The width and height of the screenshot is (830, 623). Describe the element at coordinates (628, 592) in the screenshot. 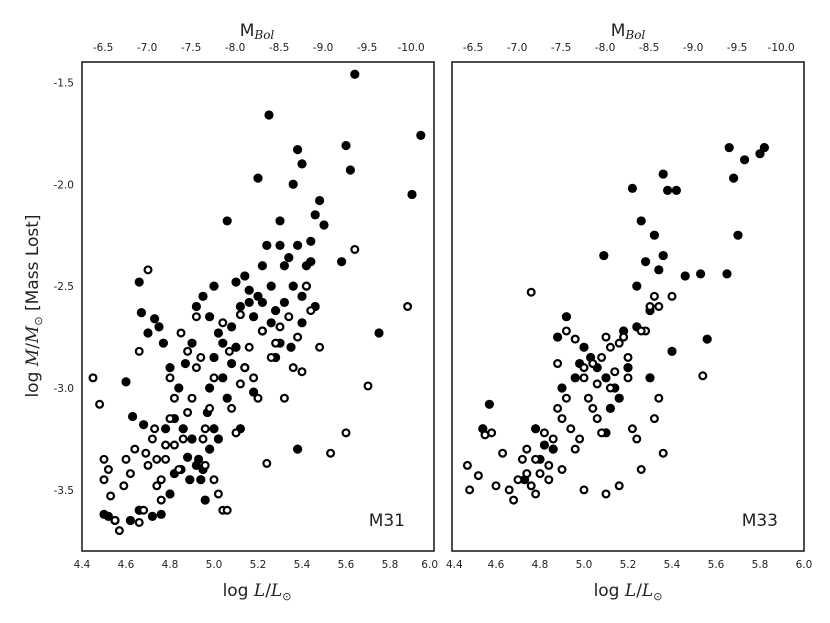

I see `m33-x-axis-title: log L/L⊙` at that location.